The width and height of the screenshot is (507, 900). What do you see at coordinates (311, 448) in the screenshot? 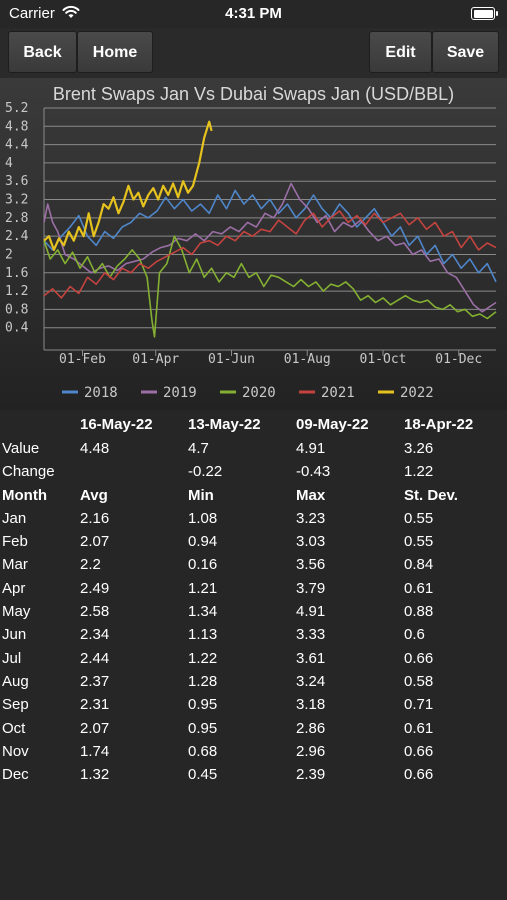
I see `value-cell: 4.91` at bounding box center [311, 448].